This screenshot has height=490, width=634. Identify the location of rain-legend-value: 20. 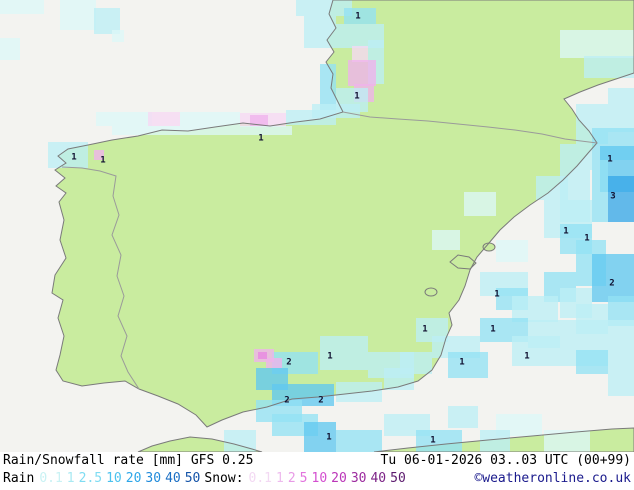
(133, 478).